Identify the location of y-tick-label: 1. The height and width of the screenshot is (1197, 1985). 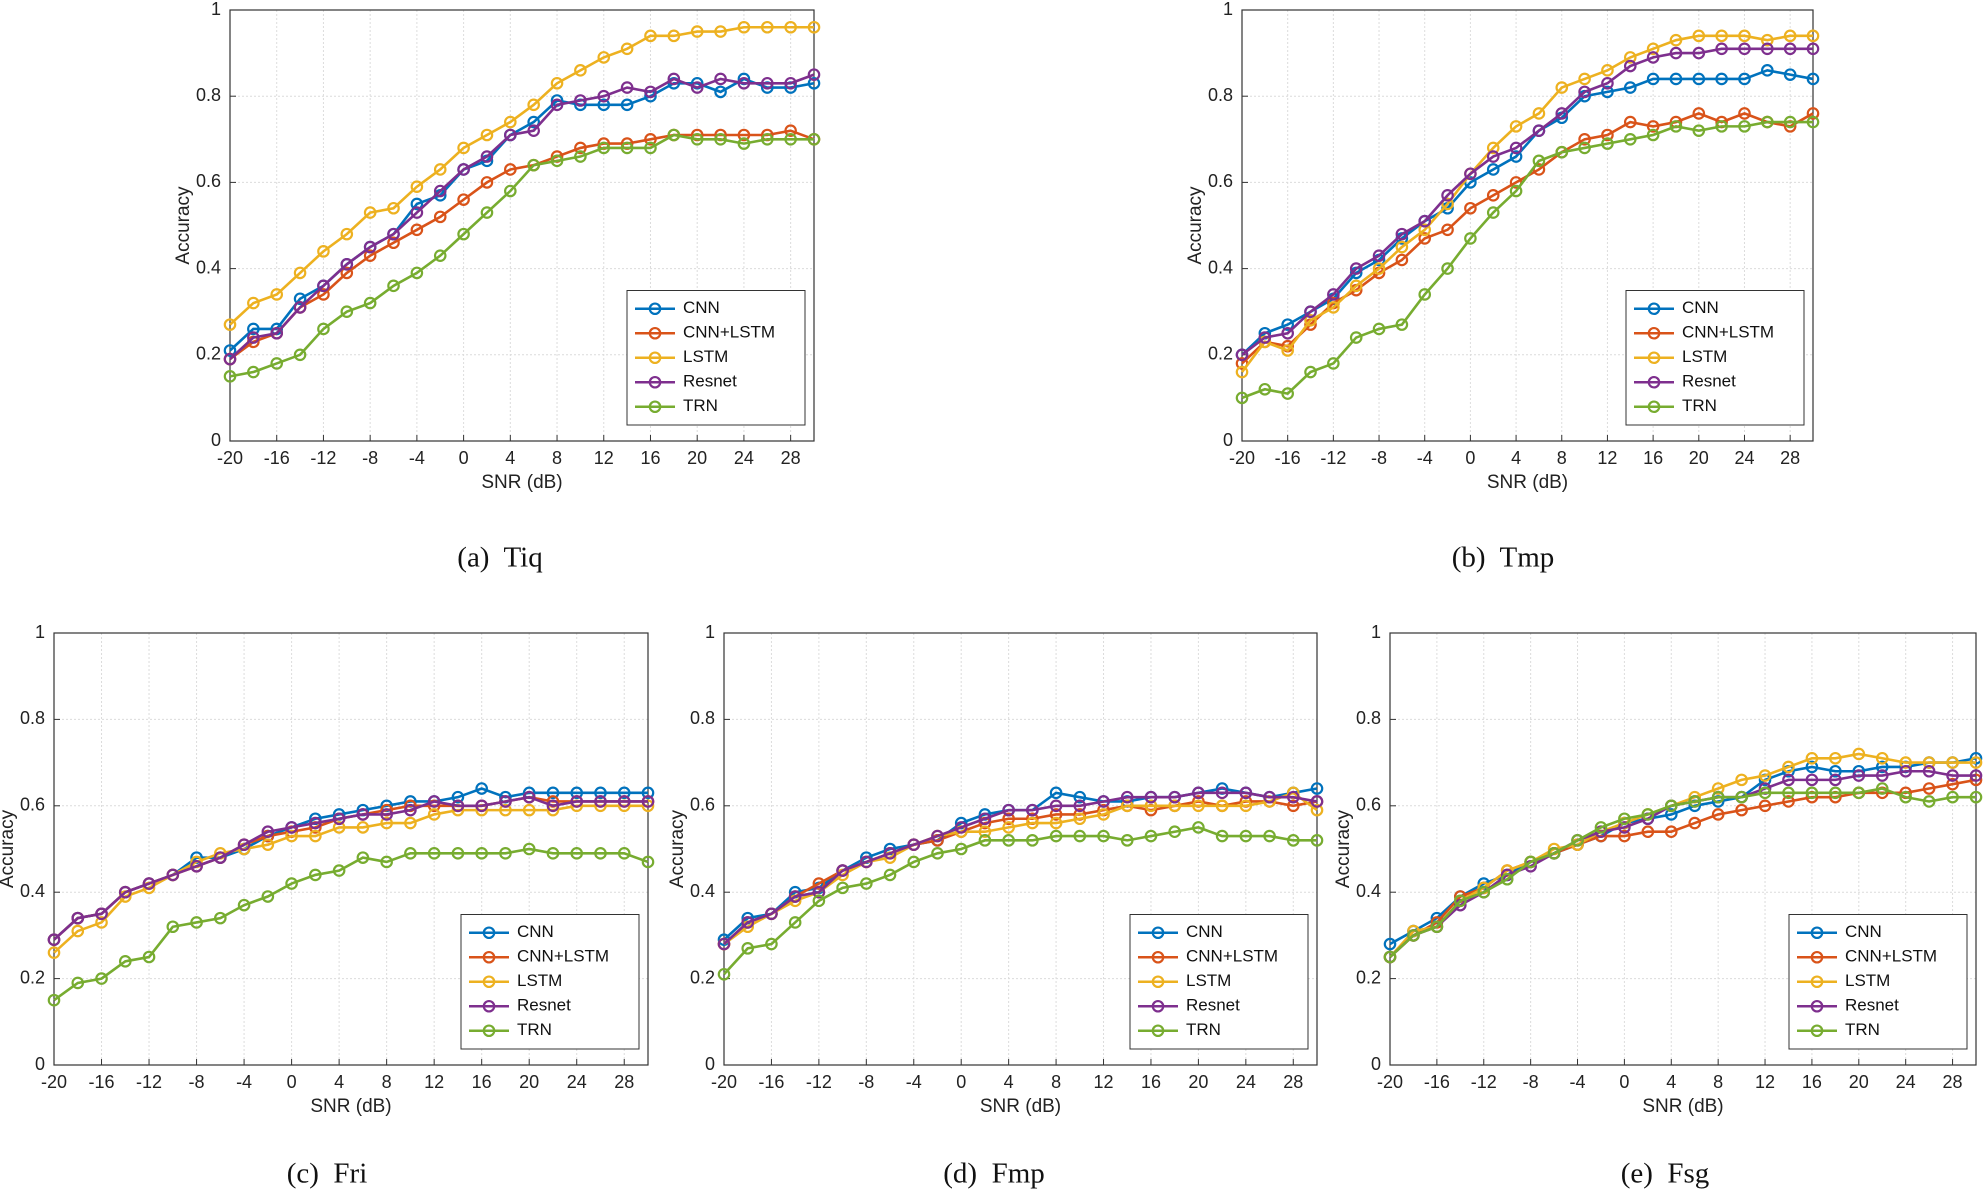
(40, 632).